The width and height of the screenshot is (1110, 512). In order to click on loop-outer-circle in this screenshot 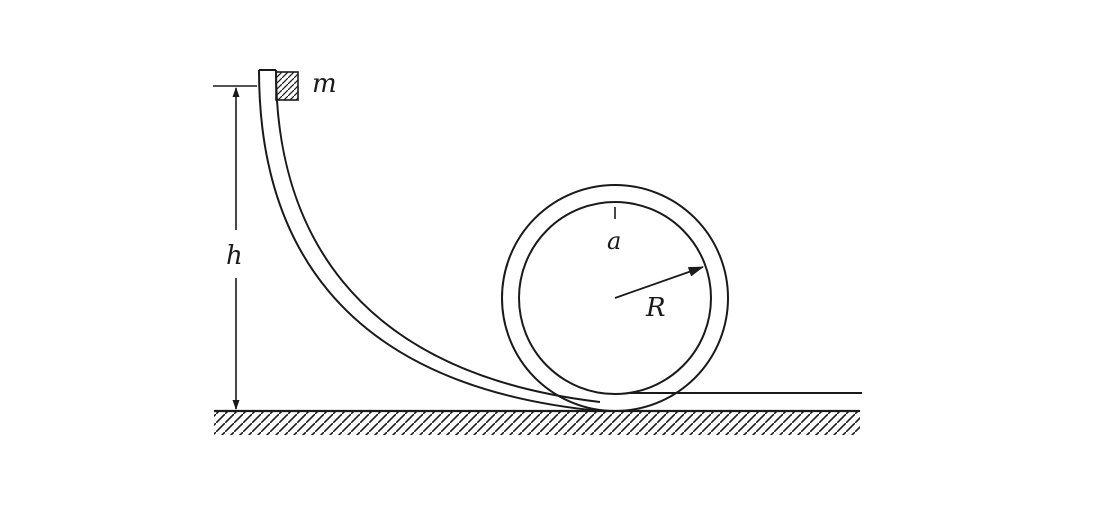, I will do `click(615, 298)`.